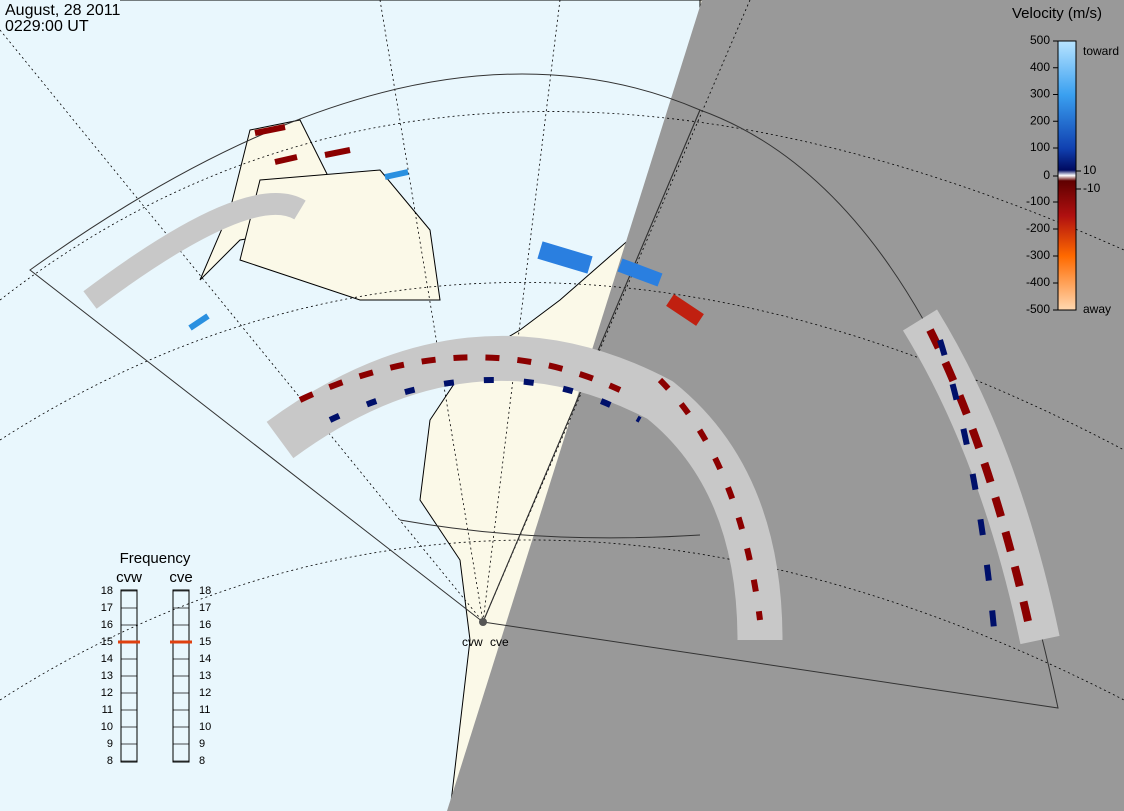 This screenshot has width=1124, height=811. What do you see at coordinates (1038, 255) in the screenshot?
I see `colorbar-tick-label: -300` at bounding box center [1038, 255].